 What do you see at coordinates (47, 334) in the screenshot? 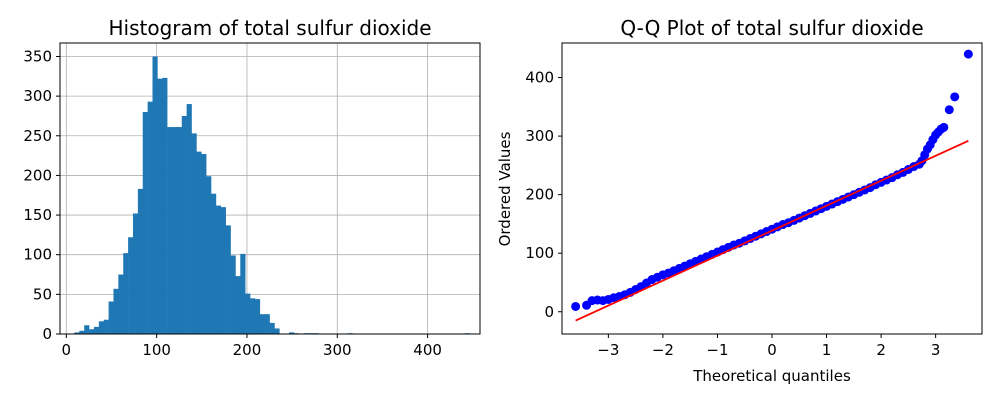
I see `hist-y-tick-label: 0` at bounding box center [47, 334].